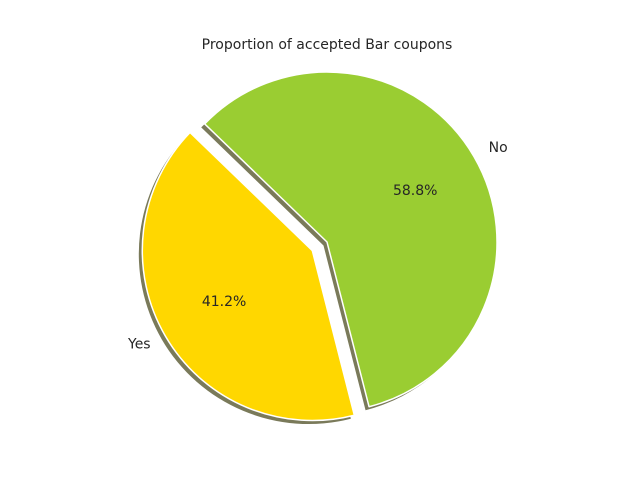 The width and height of the screenshot is (640, 480). Describe the element at coordinates (498, 148) in the screenshot. I see `slice-label-no: No` at that location.